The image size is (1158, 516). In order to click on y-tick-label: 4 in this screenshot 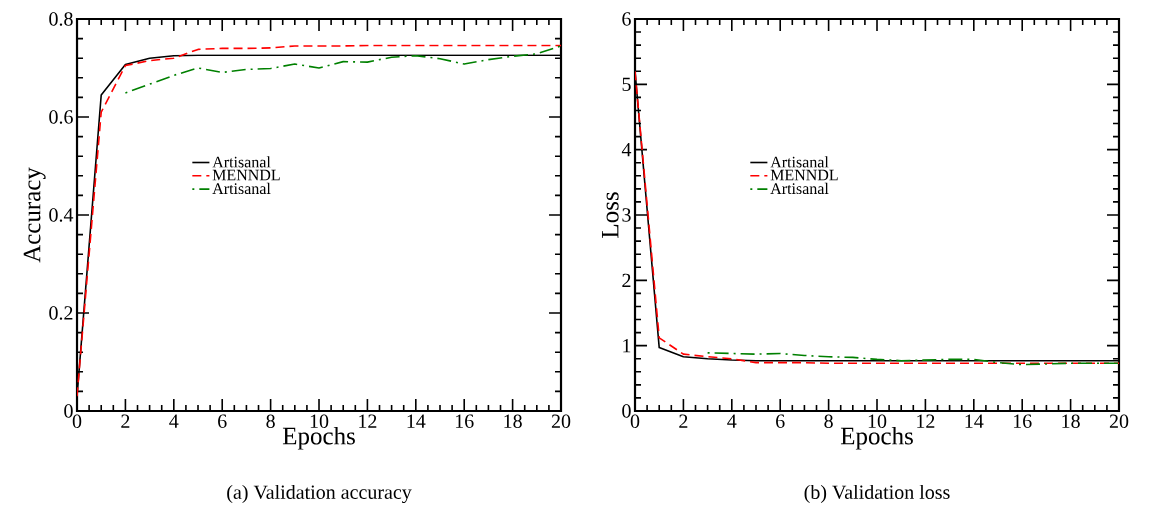, I will do `click(626, 150)`.